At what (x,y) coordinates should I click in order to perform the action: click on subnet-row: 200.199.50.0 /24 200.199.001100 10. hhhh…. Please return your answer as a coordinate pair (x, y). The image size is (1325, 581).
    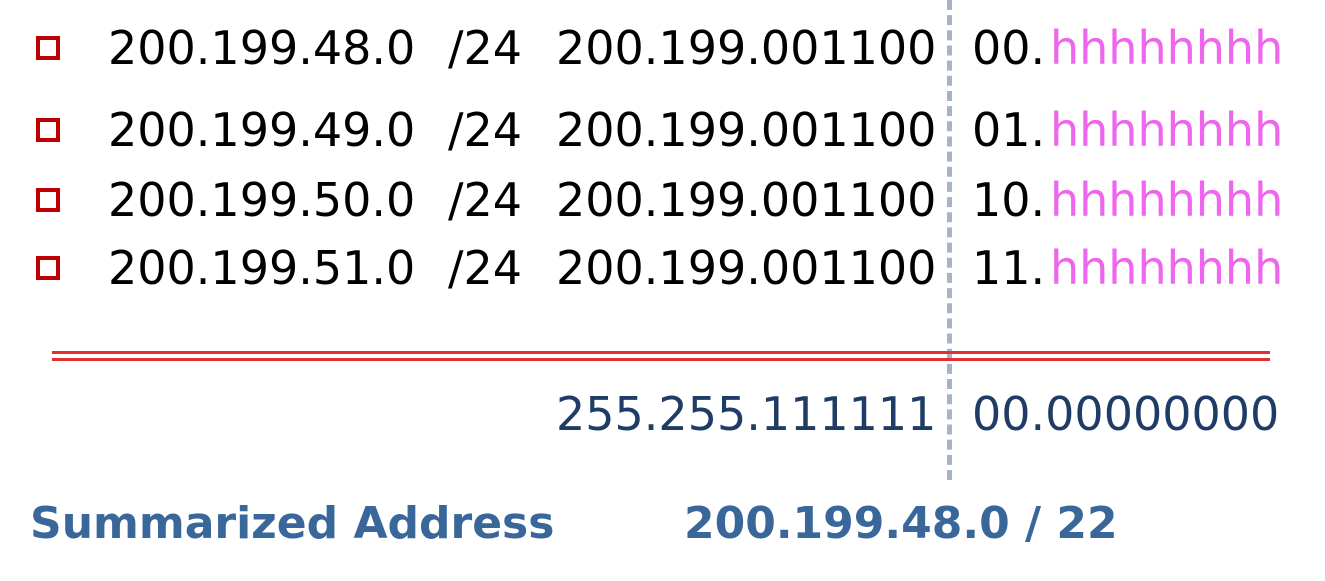
    Looking at the image, I should click on (662, 200).